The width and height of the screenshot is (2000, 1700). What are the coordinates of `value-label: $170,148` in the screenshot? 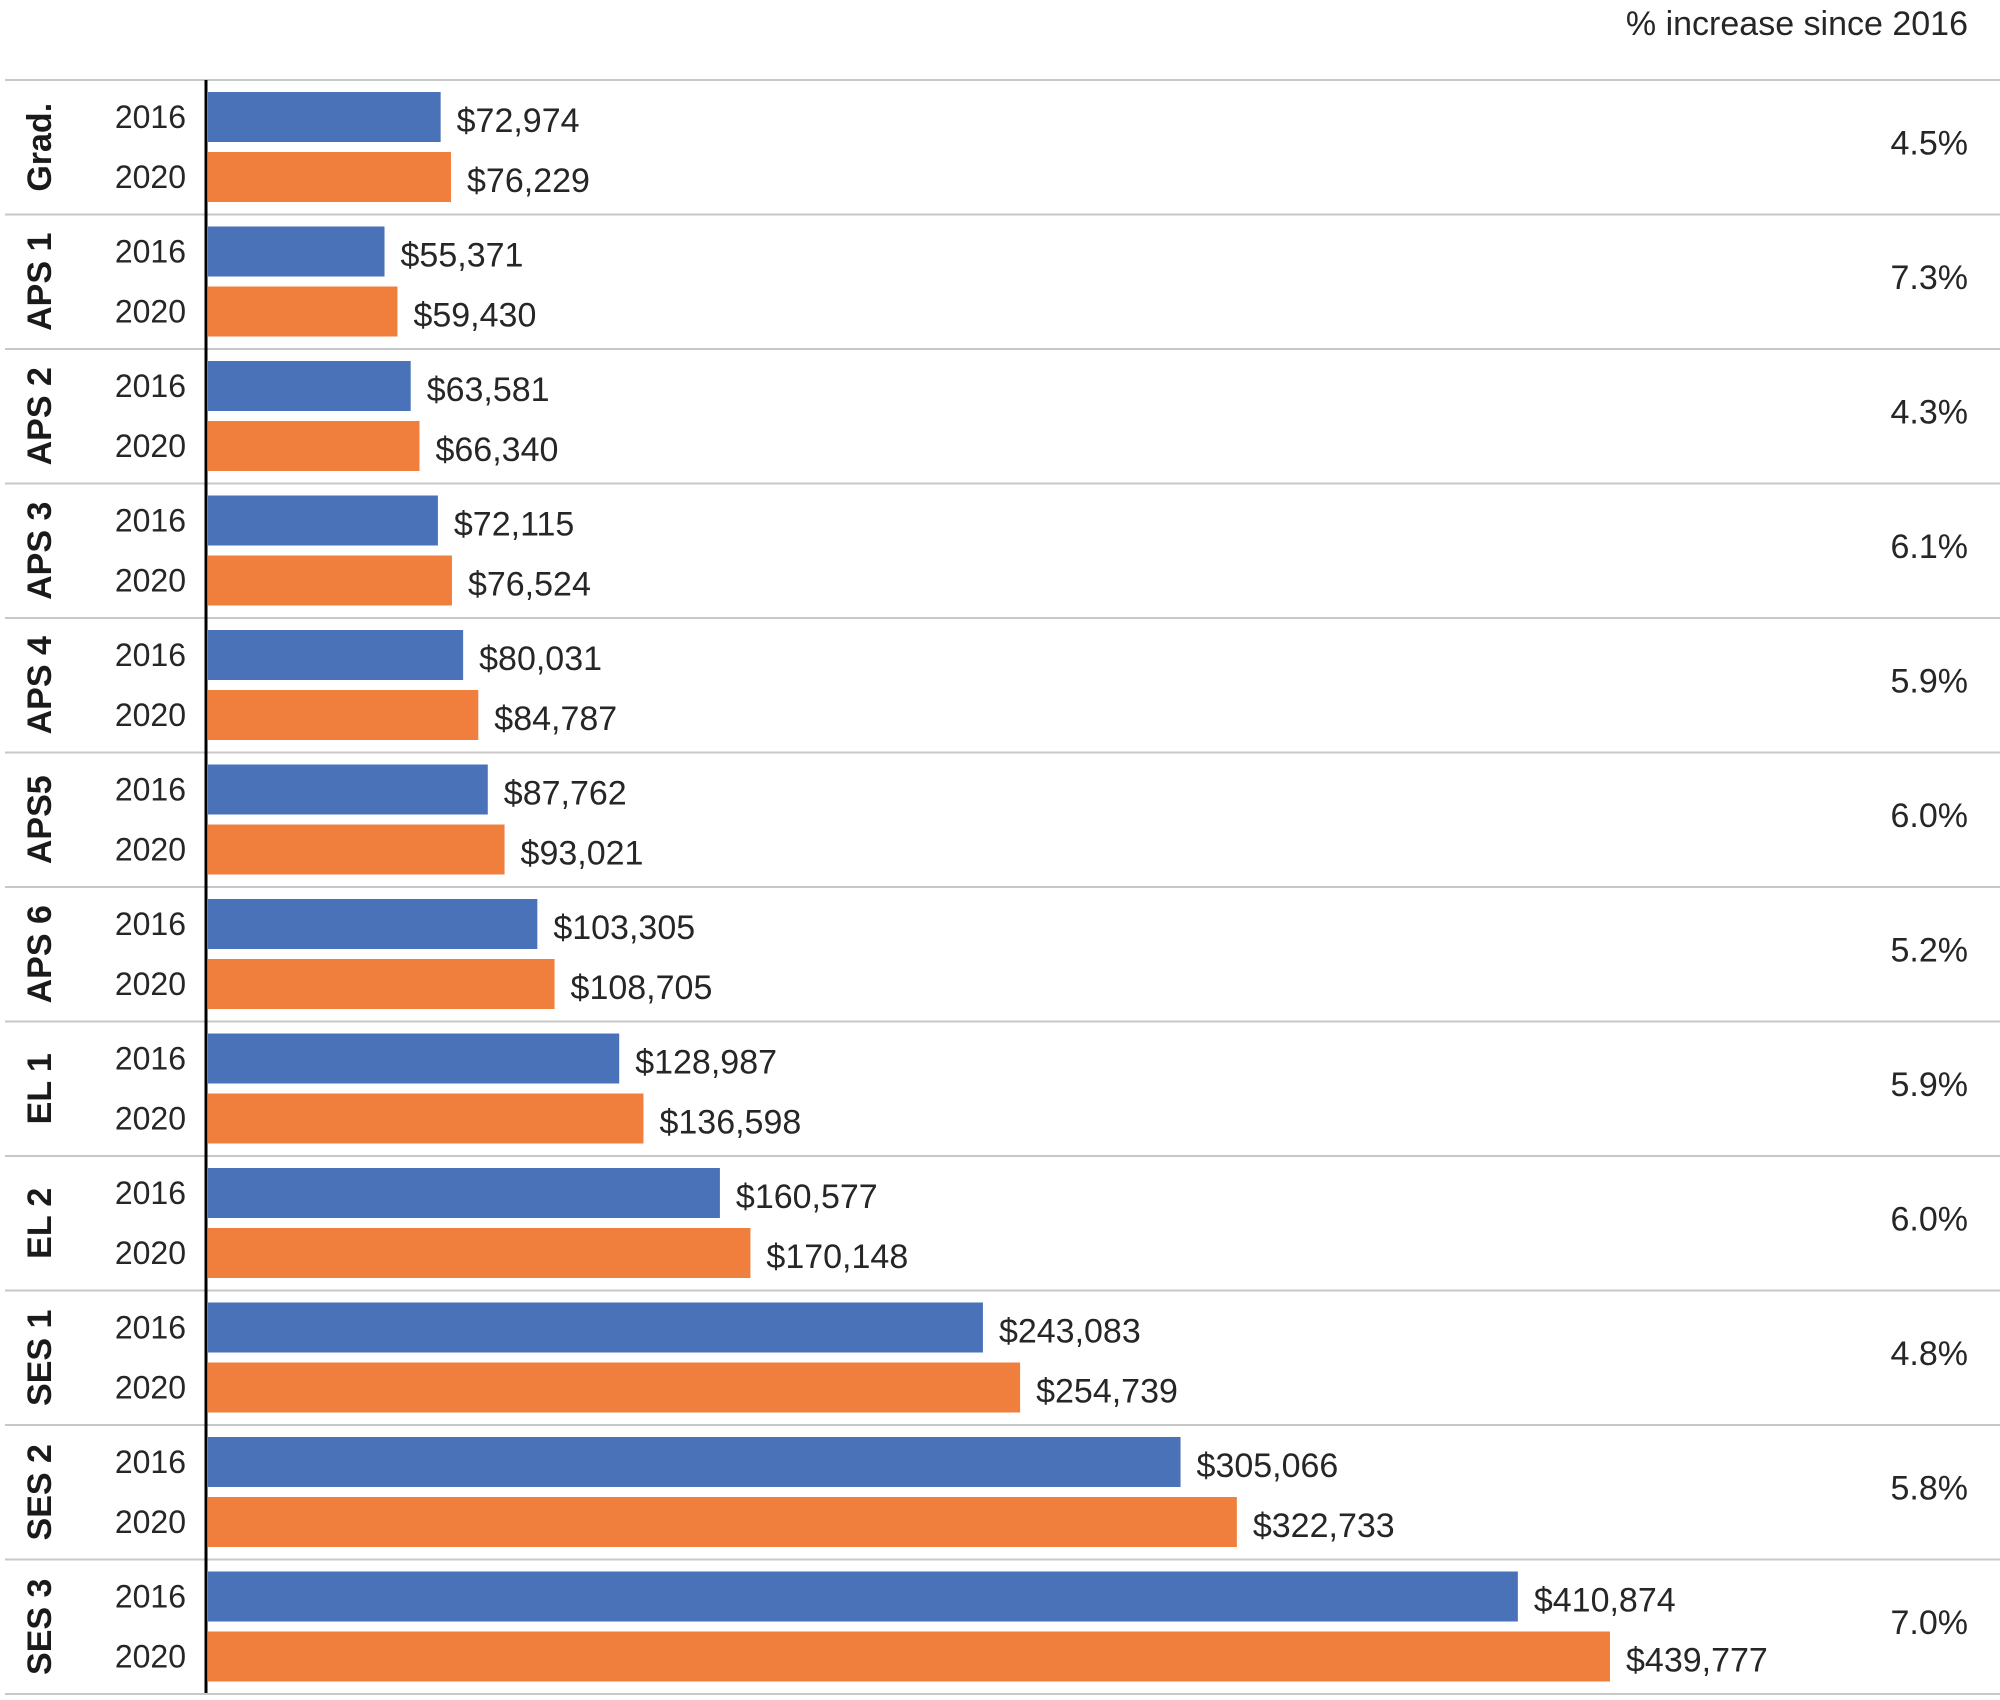 It's located at (837, 1257).